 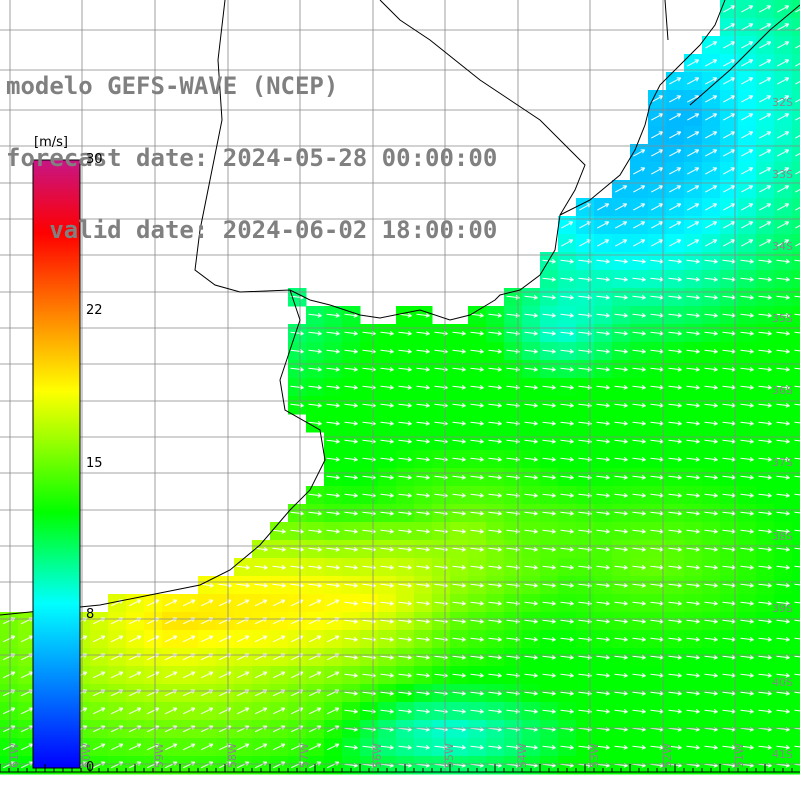 What do you see at coordinates (56, 464) in the screenshot?
I see `colorbar` at bounding box center [56, 464].